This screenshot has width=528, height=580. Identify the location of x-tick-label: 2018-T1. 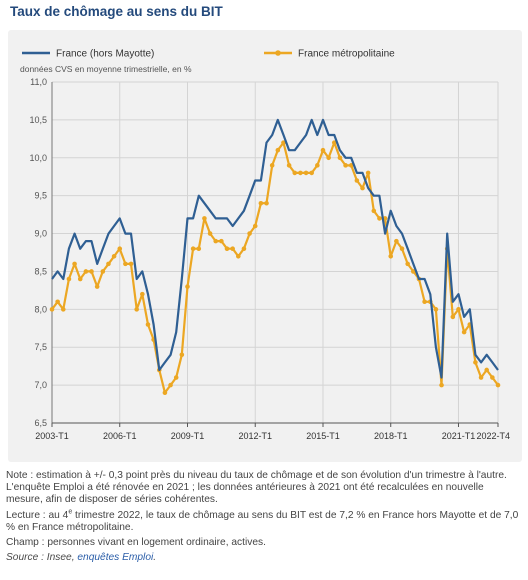
(391, 436).